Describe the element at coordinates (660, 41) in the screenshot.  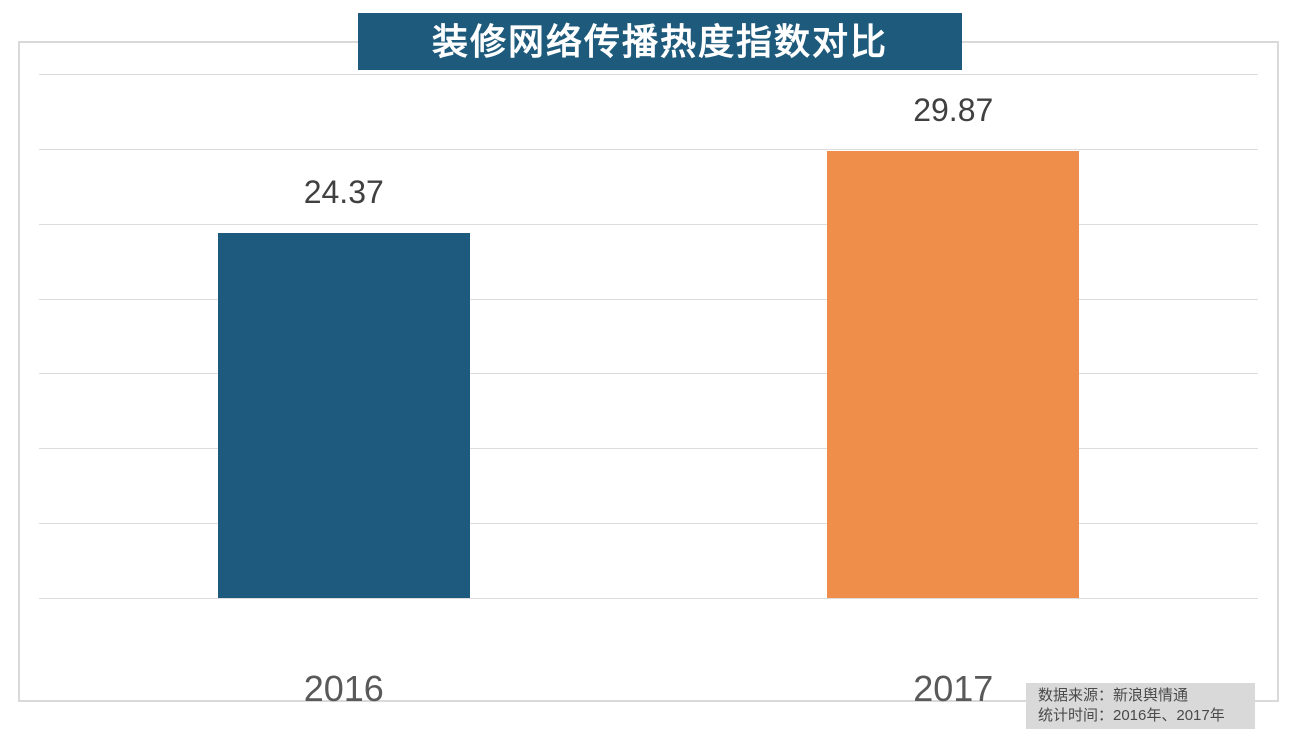
I see `chart-title: 装修网络传播热度指数对比` at that location.